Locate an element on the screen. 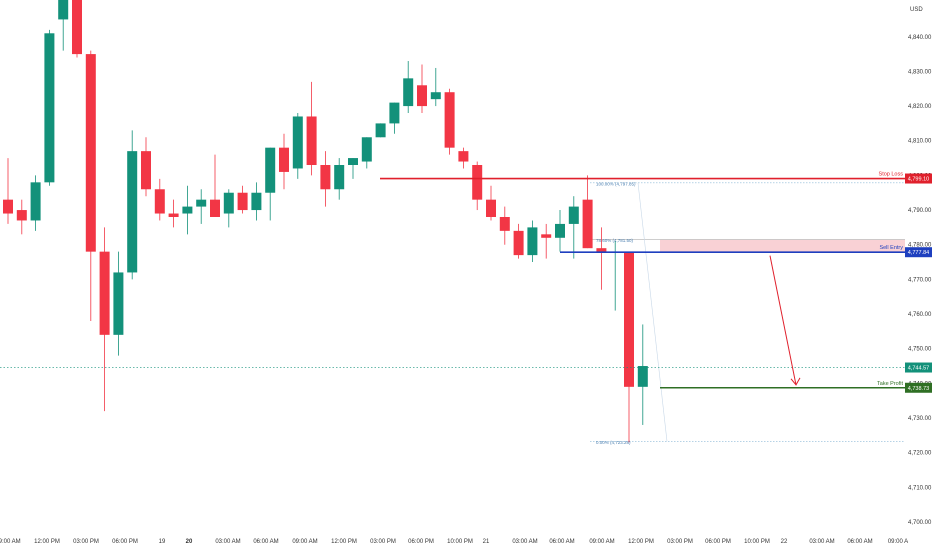  level-name: Take Profit is located at coordinates (890, 384).